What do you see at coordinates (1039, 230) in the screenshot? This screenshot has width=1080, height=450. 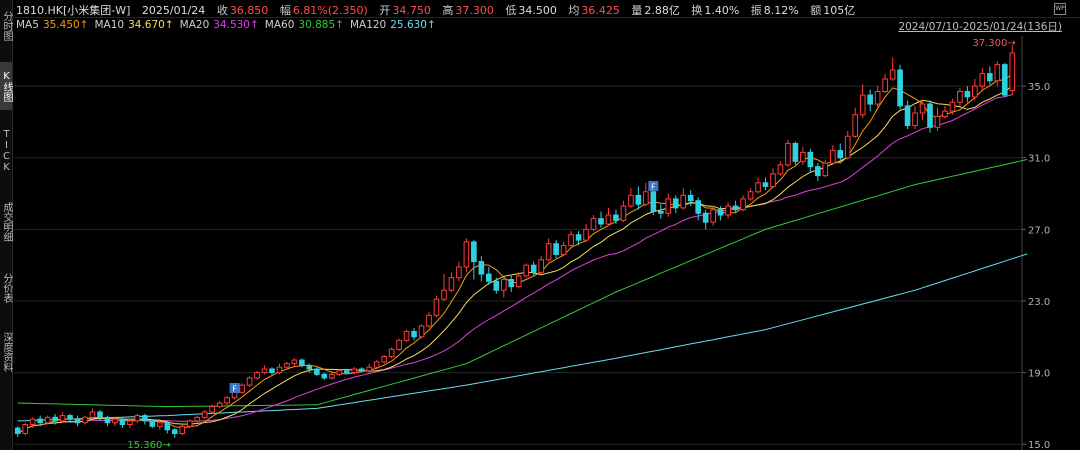 I see `y-tick-label-2: 27.0` at bounding box center [1039, 230].